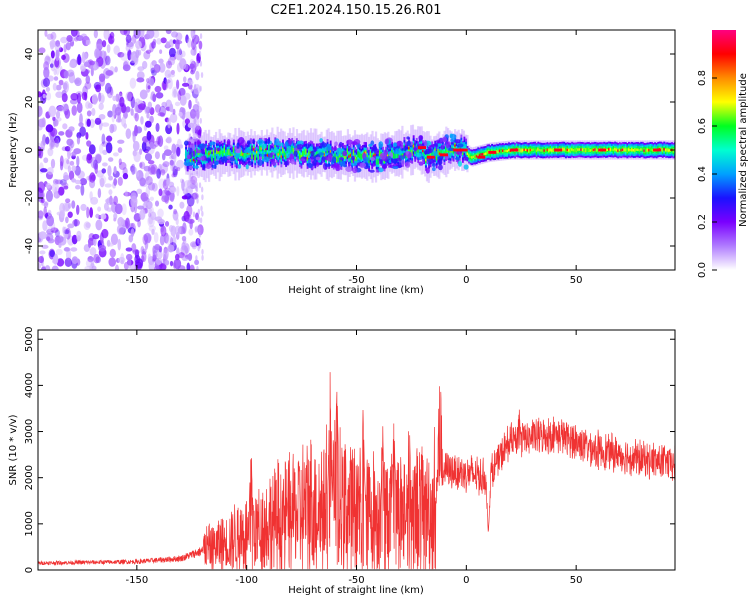 The image size is (750, 600). What do you see at coordinates (13, 449) in the screenshot?
I see `snr-ylabel: SNR (10 * v/v)` at bounding box center [13, 449].